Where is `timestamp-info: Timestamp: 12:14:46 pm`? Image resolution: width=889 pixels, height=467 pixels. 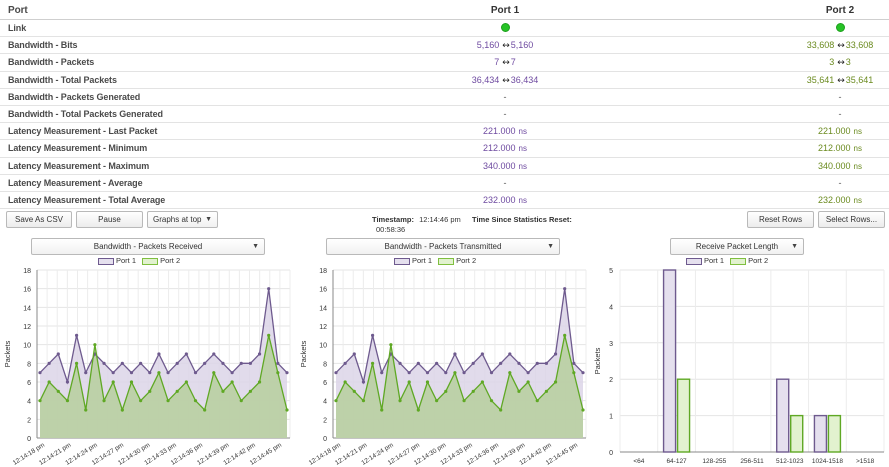
timestamp-info: Timestamp: 12:14:46 pm is located at coordinates (416, 219).